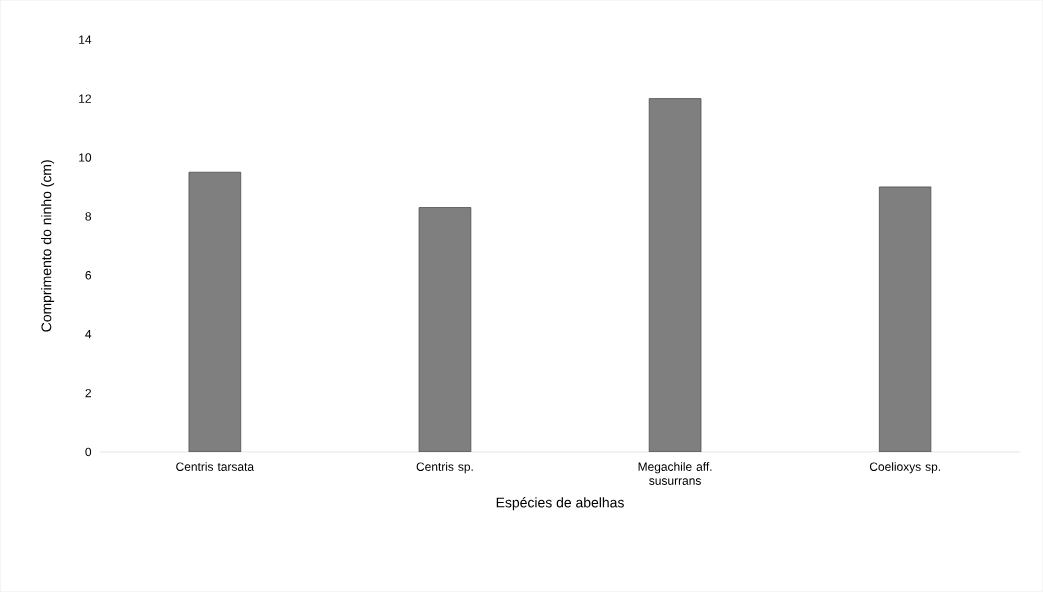 This screenshot has height=592, width=1043. I want to click on y-tick-label: 2, so click(88, 393).